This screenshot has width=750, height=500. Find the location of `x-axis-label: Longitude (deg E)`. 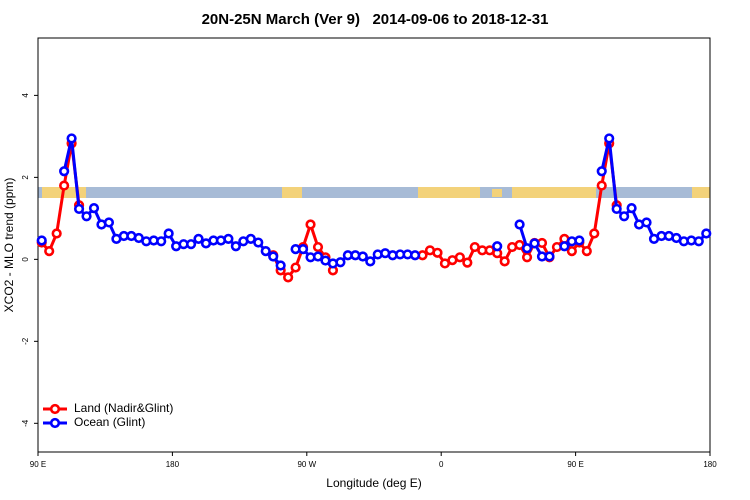

x-axis-label: Longitude (deg E) is located at coordinates (373, 483).